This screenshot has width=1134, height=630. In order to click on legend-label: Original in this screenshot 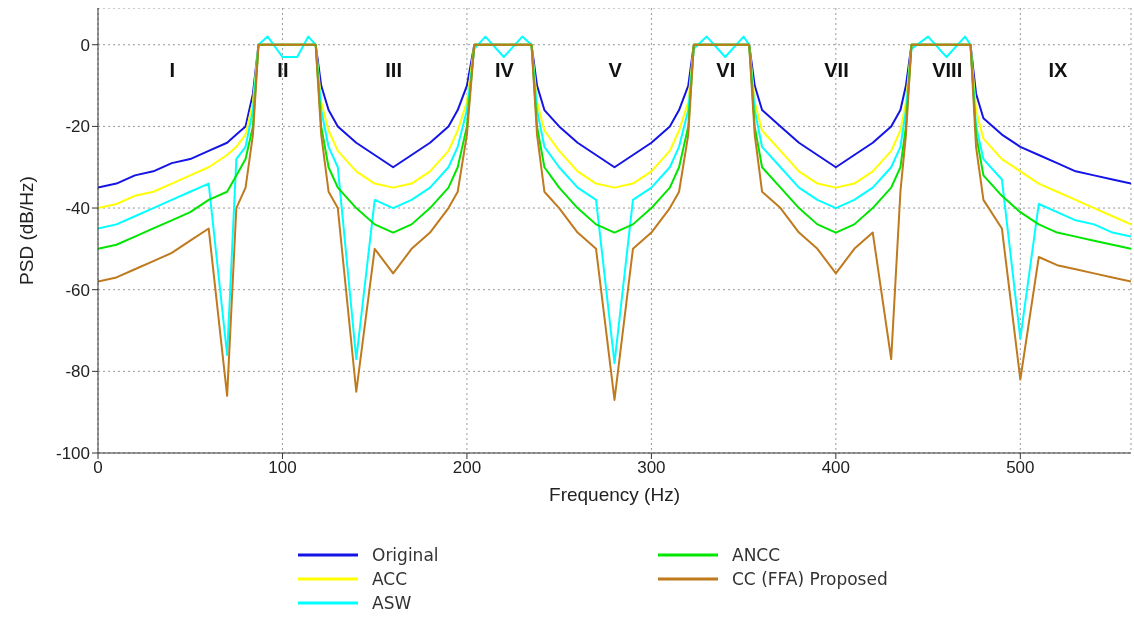, I will do `click(405, 555)`.